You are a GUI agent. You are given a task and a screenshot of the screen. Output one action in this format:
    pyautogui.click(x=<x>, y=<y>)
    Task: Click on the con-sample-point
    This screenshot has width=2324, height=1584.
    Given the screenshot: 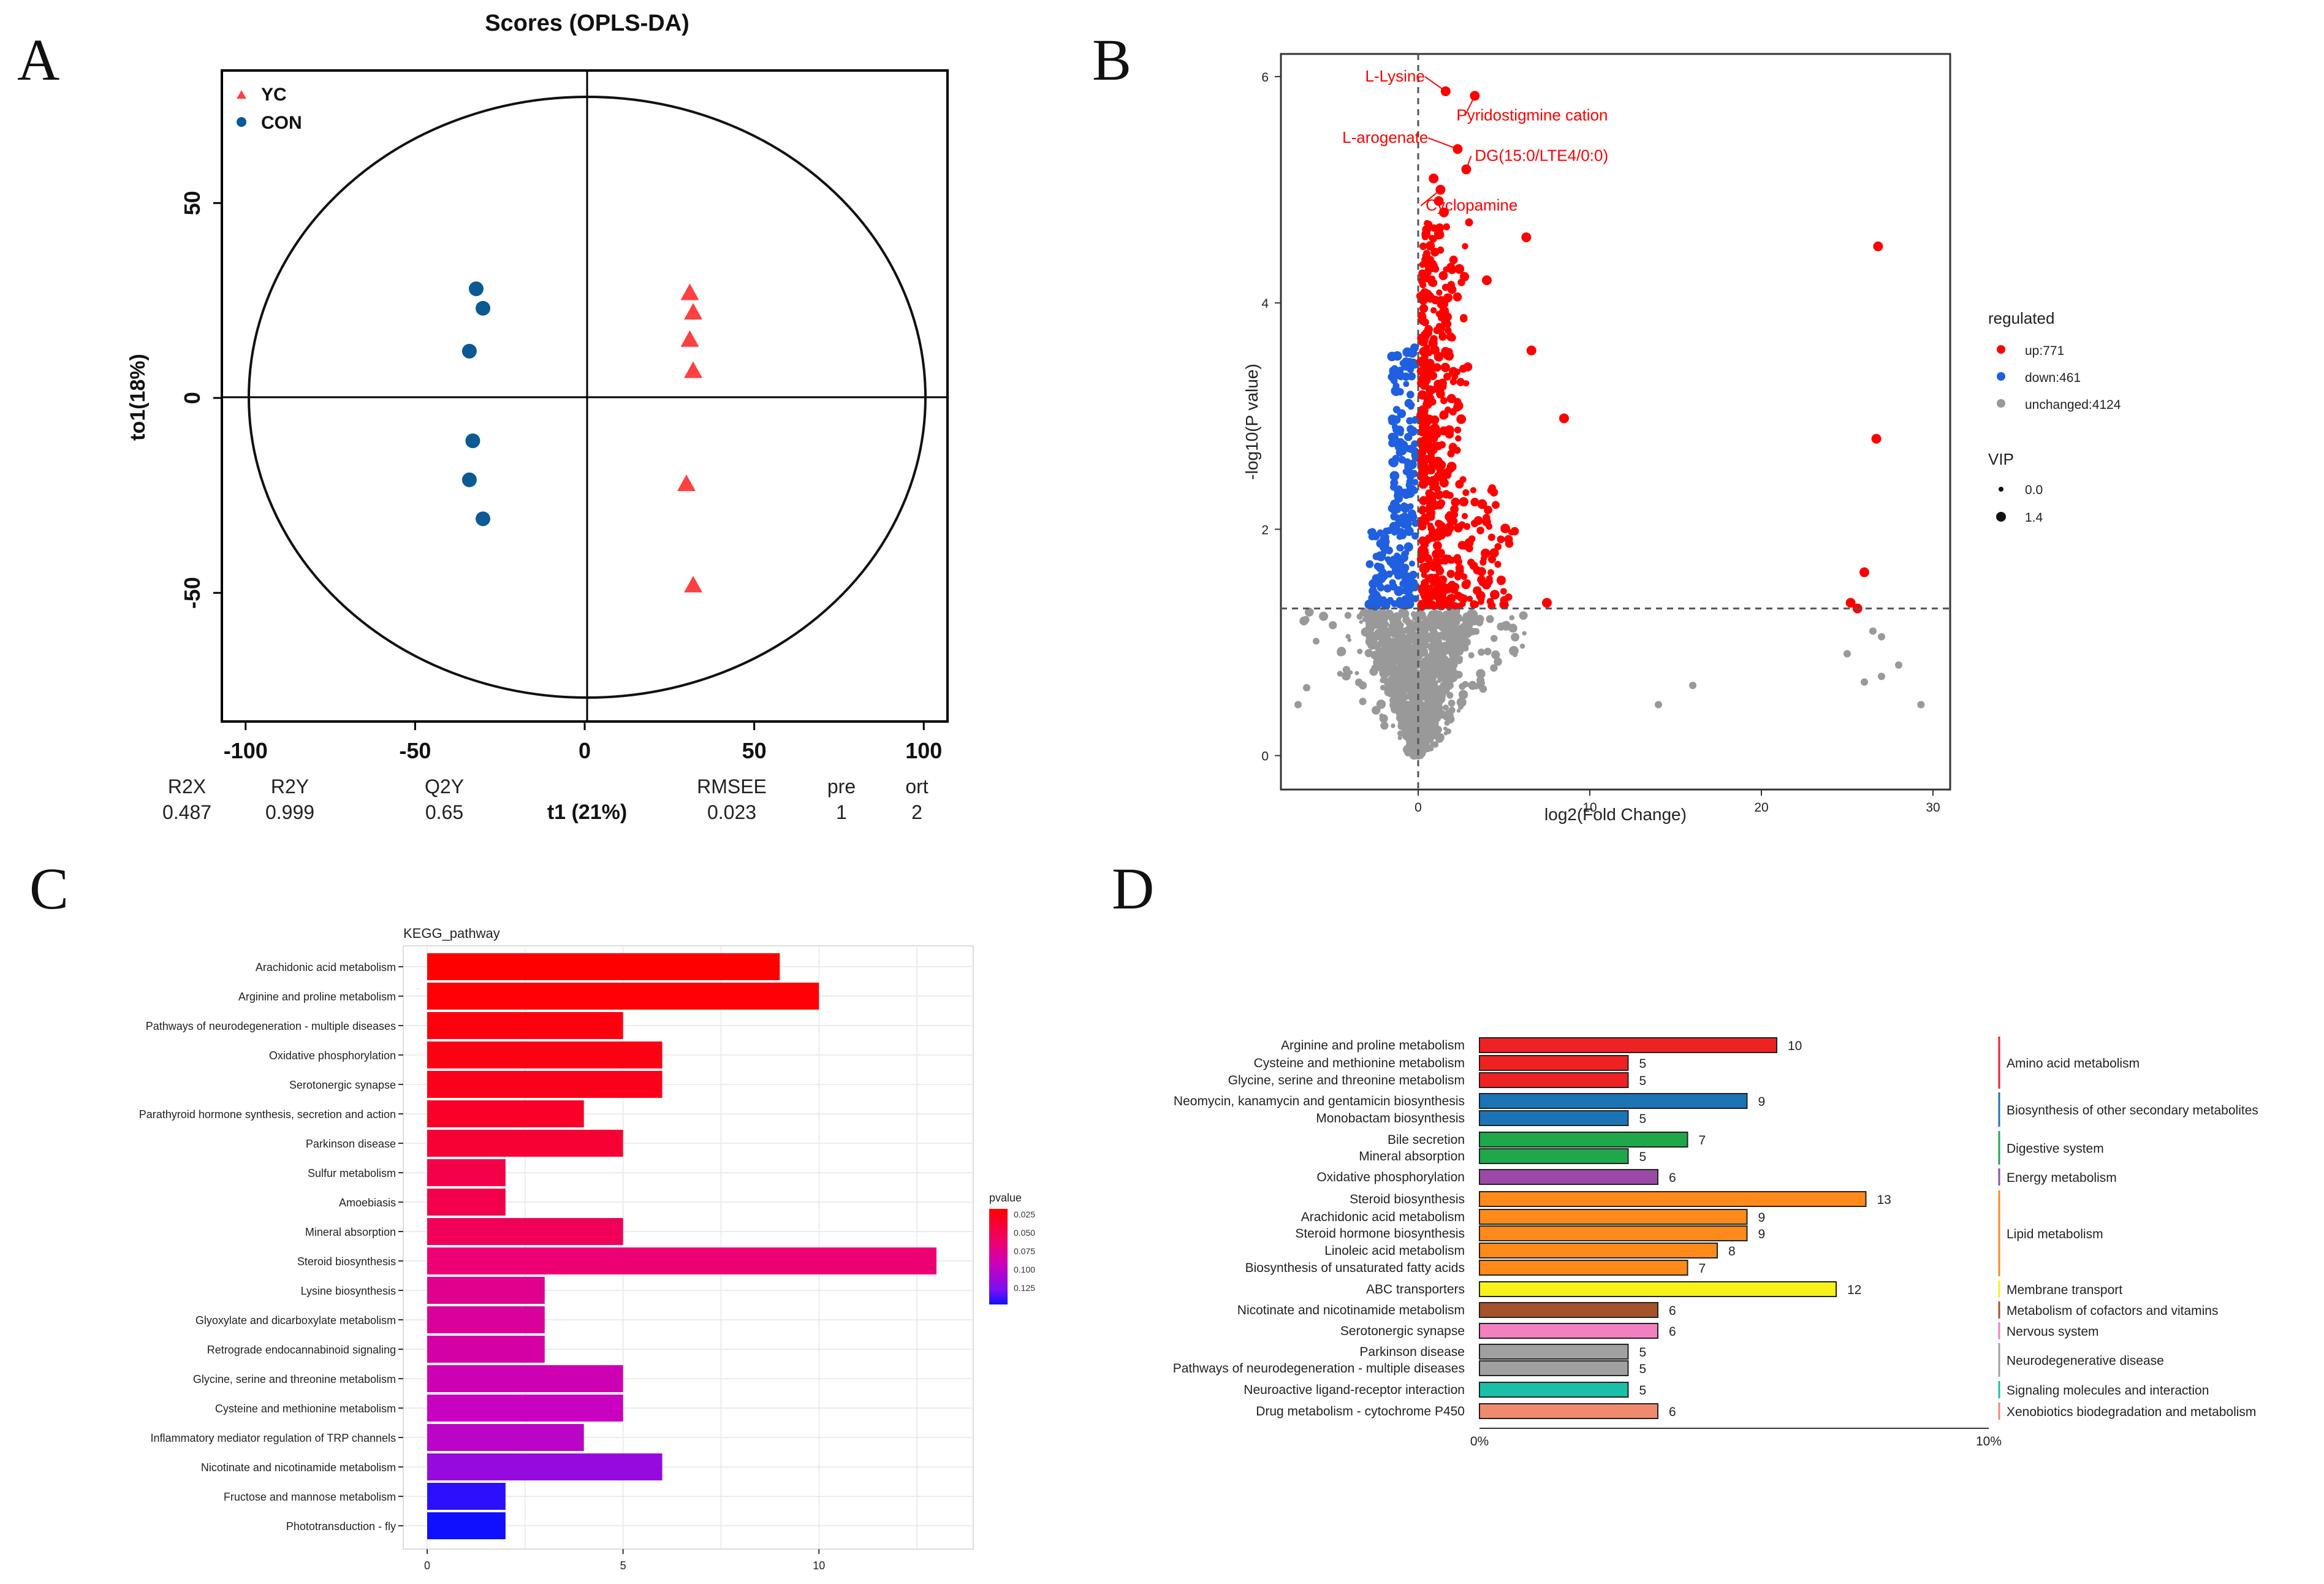 What is the action you would take?
    pyautogui.click(x=469, y=351)
    